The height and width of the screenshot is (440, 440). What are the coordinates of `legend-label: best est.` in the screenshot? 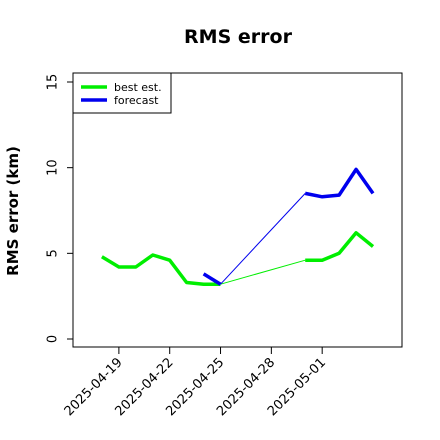 It's located at (138, 87).